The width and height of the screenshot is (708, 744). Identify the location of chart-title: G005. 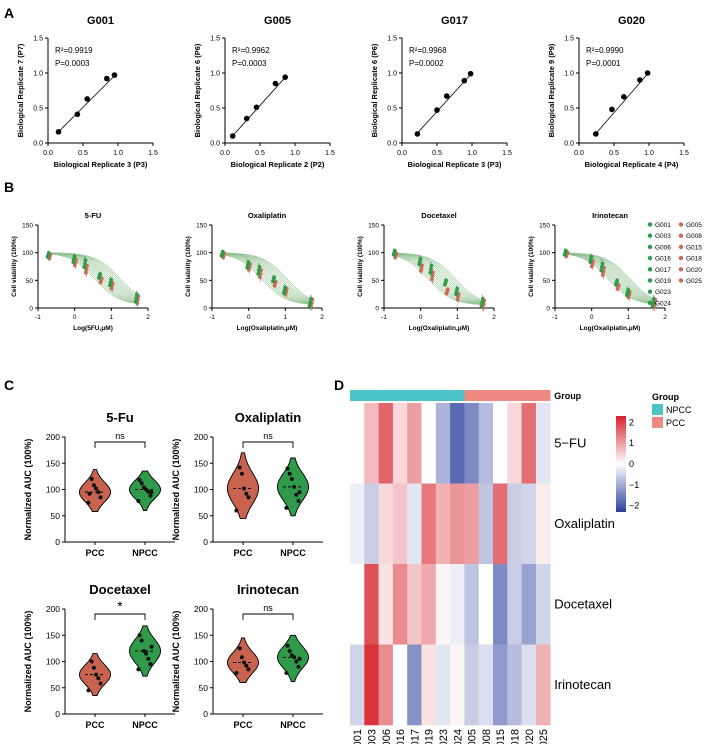
(277, 21).